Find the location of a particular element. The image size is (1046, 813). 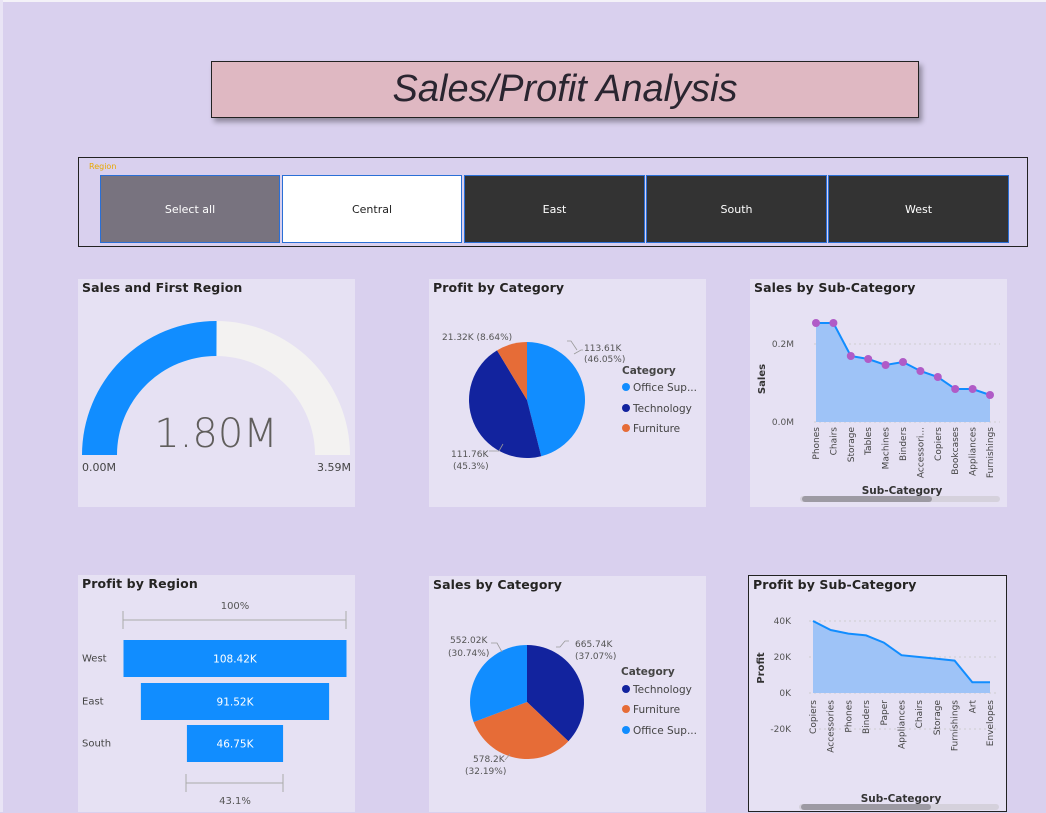

x-tick-label: Accessories is located at coordinates (832, 726).